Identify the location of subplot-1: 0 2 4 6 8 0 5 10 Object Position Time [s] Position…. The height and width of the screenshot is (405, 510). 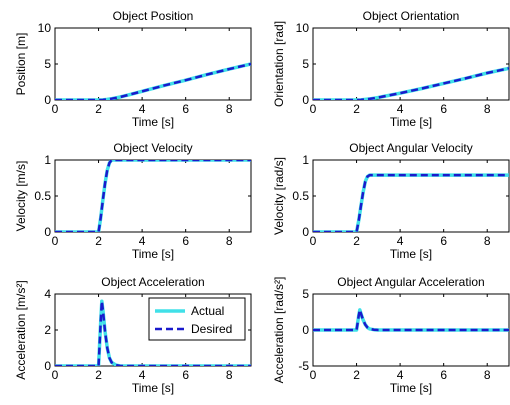
(133, 69).